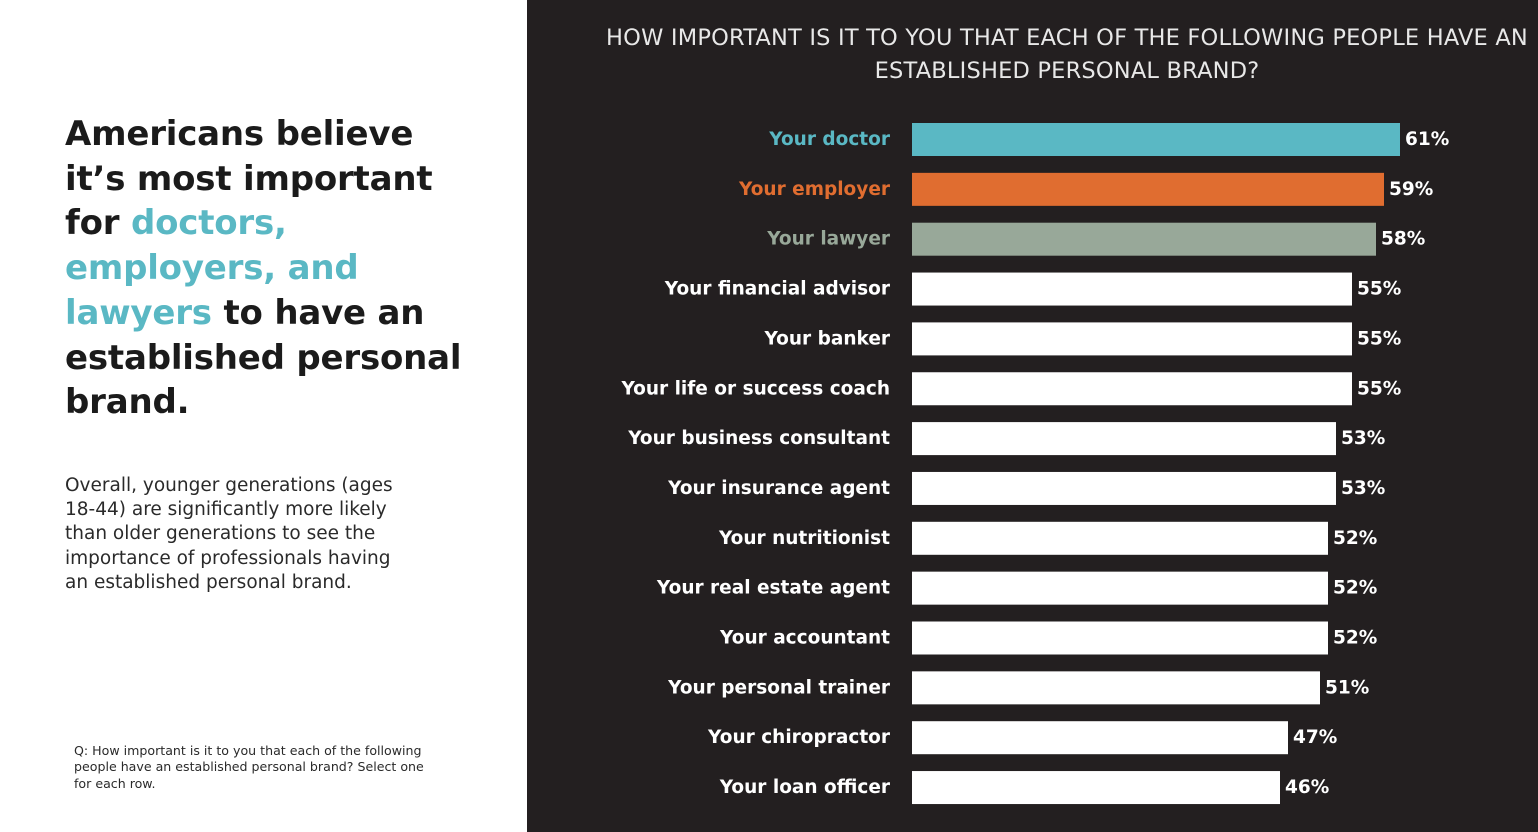  Describe the element at coordinates (799, 737) in the screenshot. I see `category-label: Your chiropractor` at that location.